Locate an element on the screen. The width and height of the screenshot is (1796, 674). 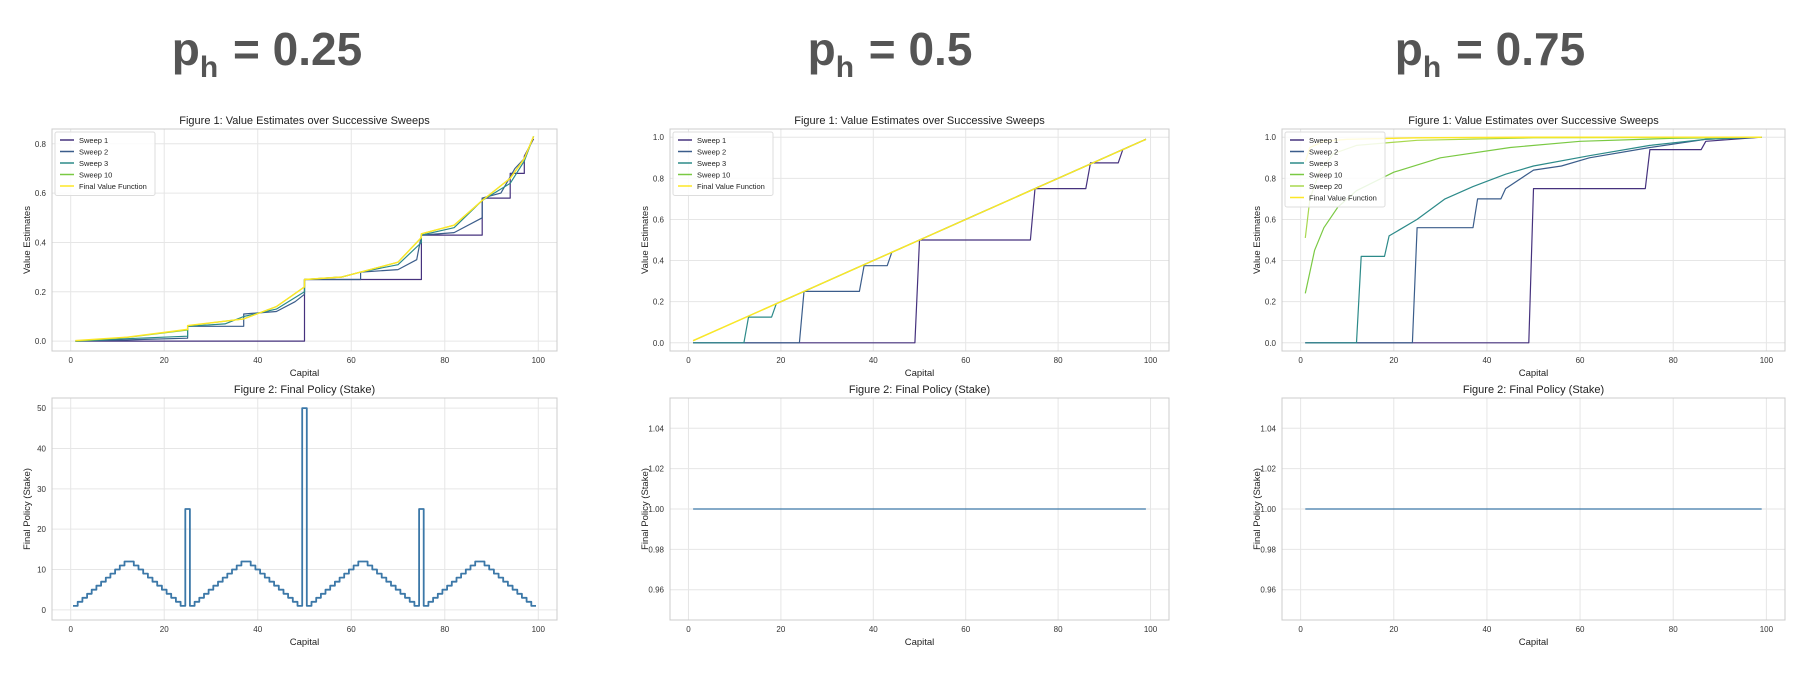
y-tick-label: 0.98 is located at coordinates (1268, 549).